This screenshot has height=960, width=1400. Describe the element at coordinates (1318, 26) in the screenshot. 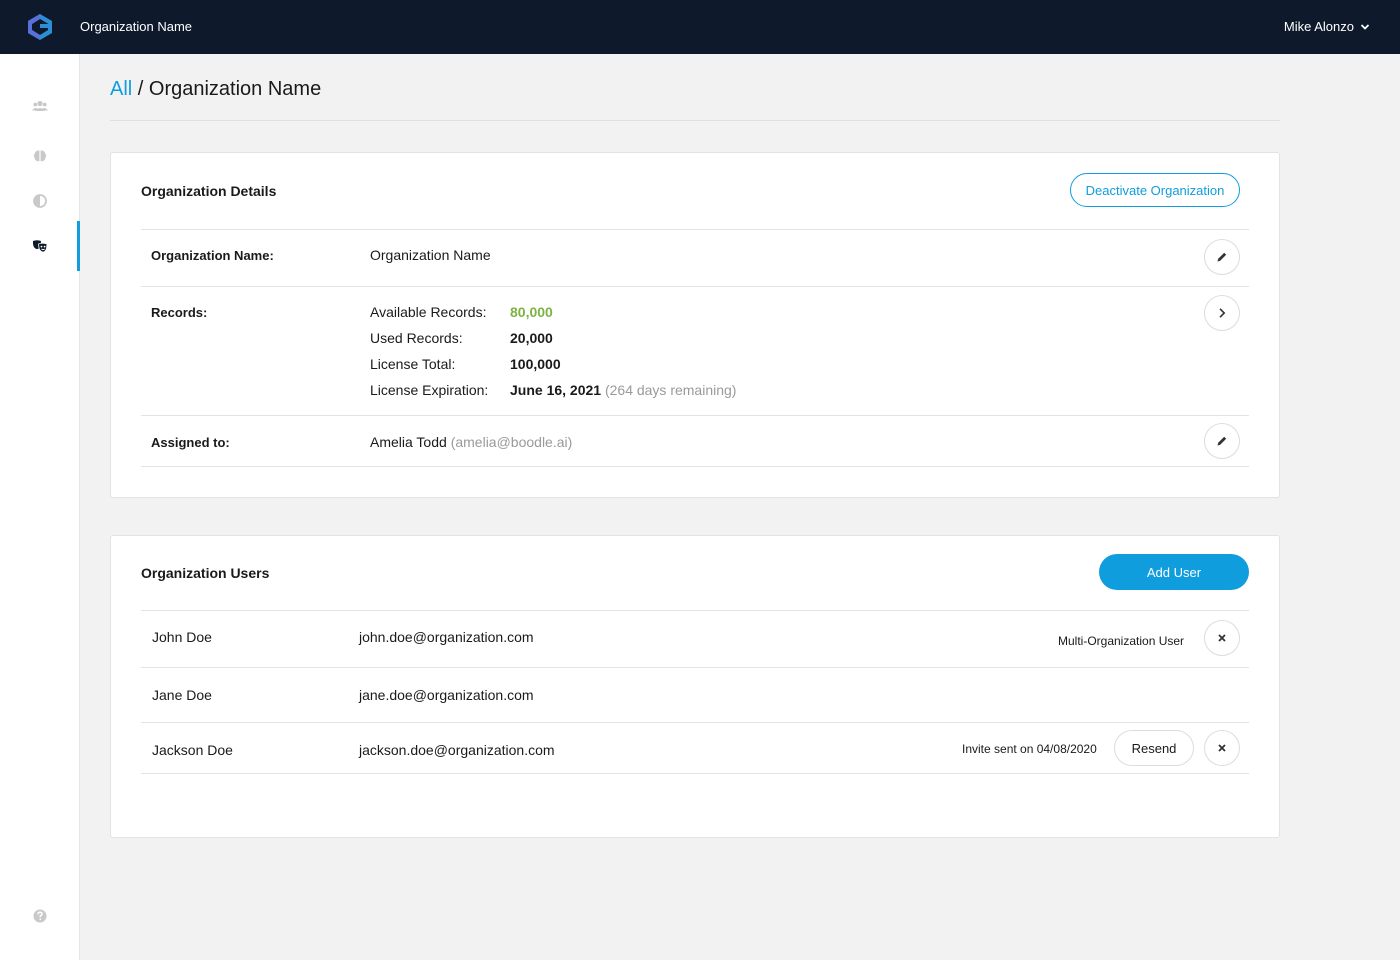

I see `user-name: Mike Alonzo` at that location.